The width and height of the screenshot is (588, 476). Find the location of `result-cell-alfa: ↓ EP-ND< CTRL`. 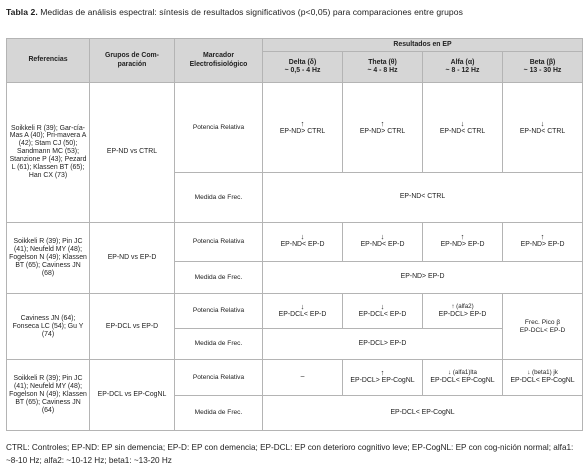

result-cell-alfa: ↓ EP-ND< CTRL is located at coordinates (462, 127).